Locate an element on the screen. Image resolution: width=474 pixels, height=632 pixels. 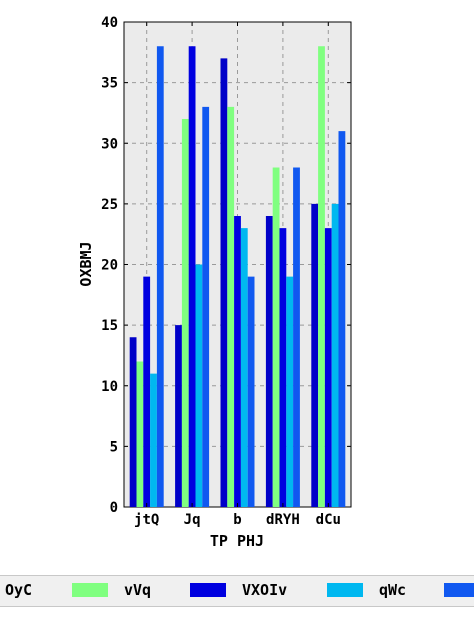
y-tick-label: 30 is located at coordinates (109, 144).